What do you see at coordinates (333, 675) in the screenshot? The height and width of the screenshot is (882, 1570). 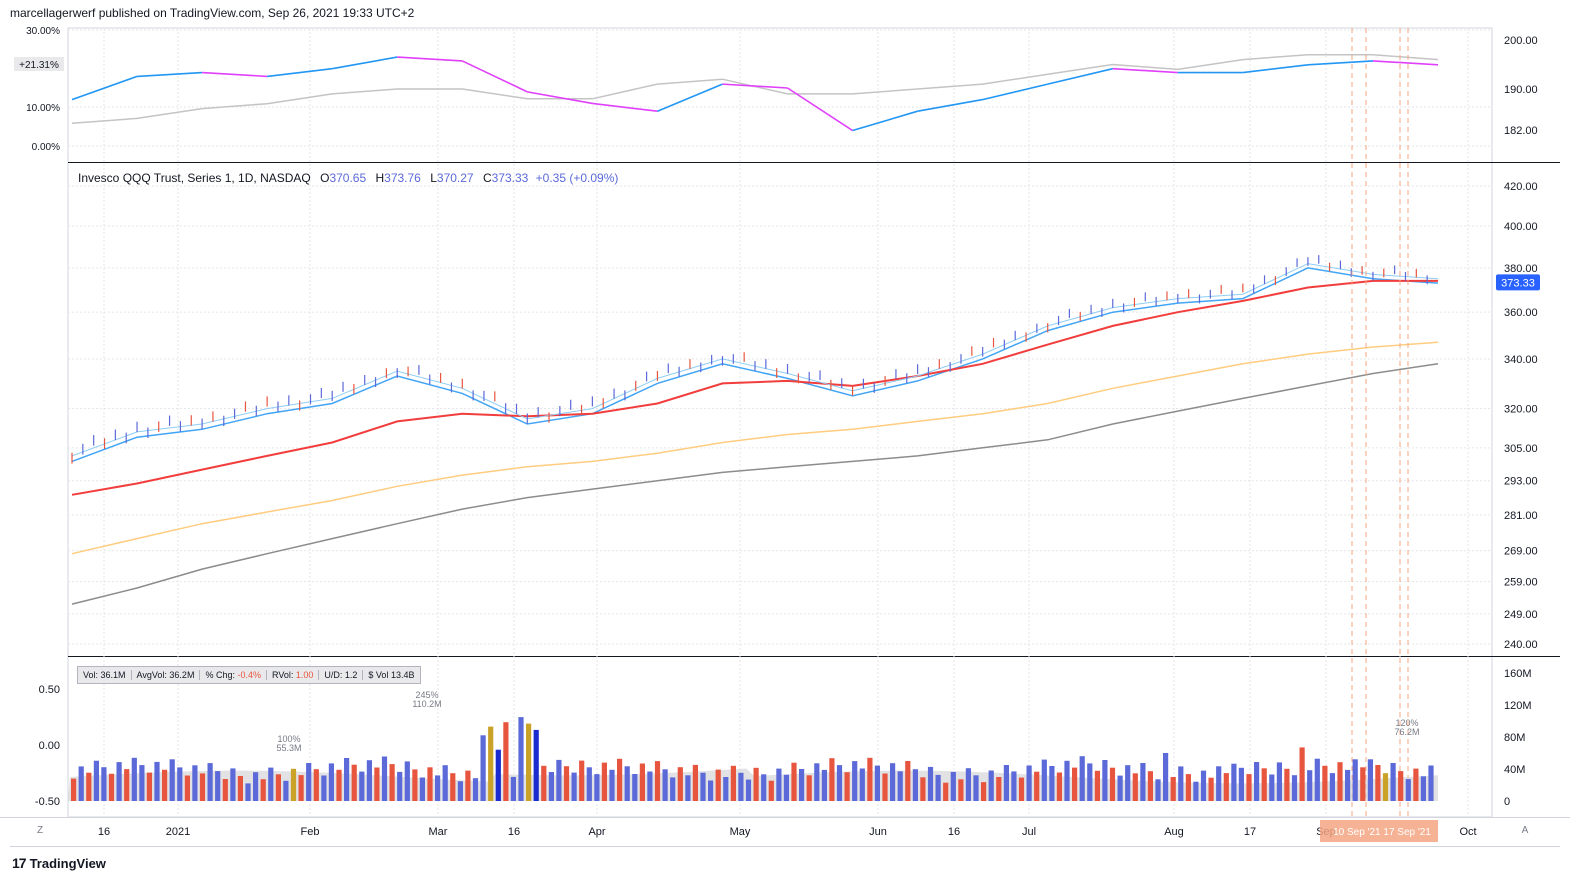 I see `ud-label: U/D:` at bounding box center [333, 675].